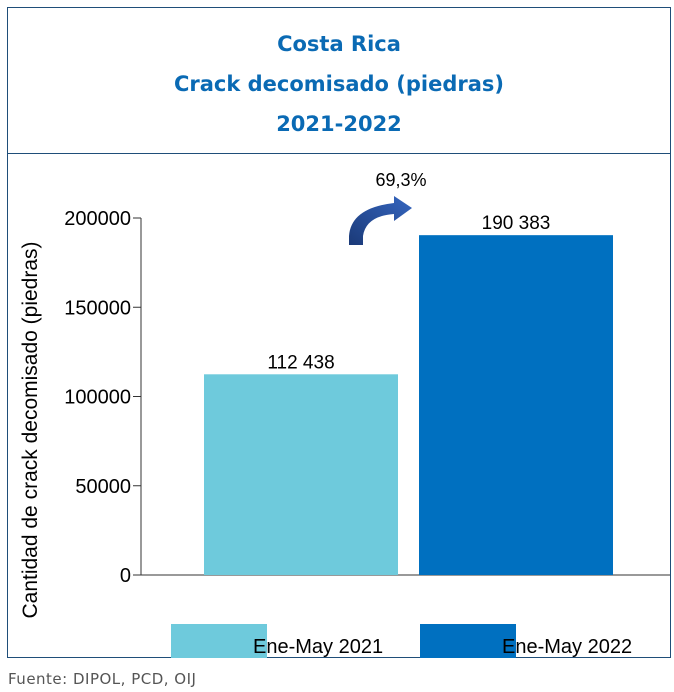  I want to click on legend-label: Ene-May 2022, so click(567, 647).